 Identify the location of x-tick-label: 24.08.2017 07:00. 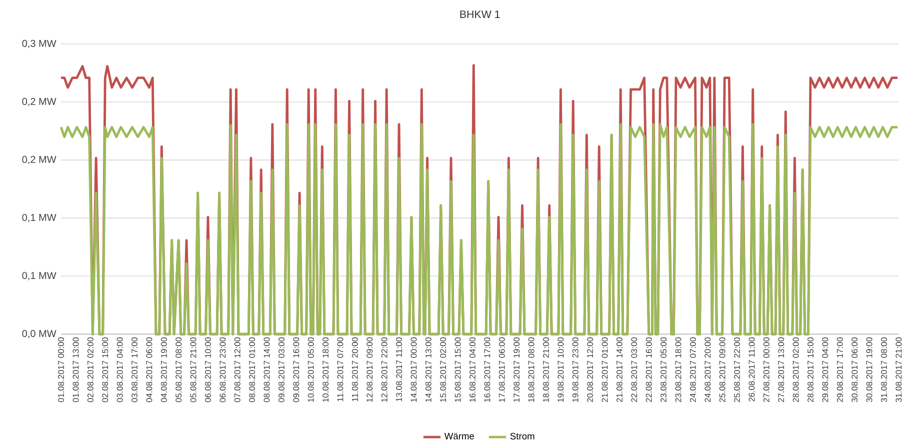
(693, 369).